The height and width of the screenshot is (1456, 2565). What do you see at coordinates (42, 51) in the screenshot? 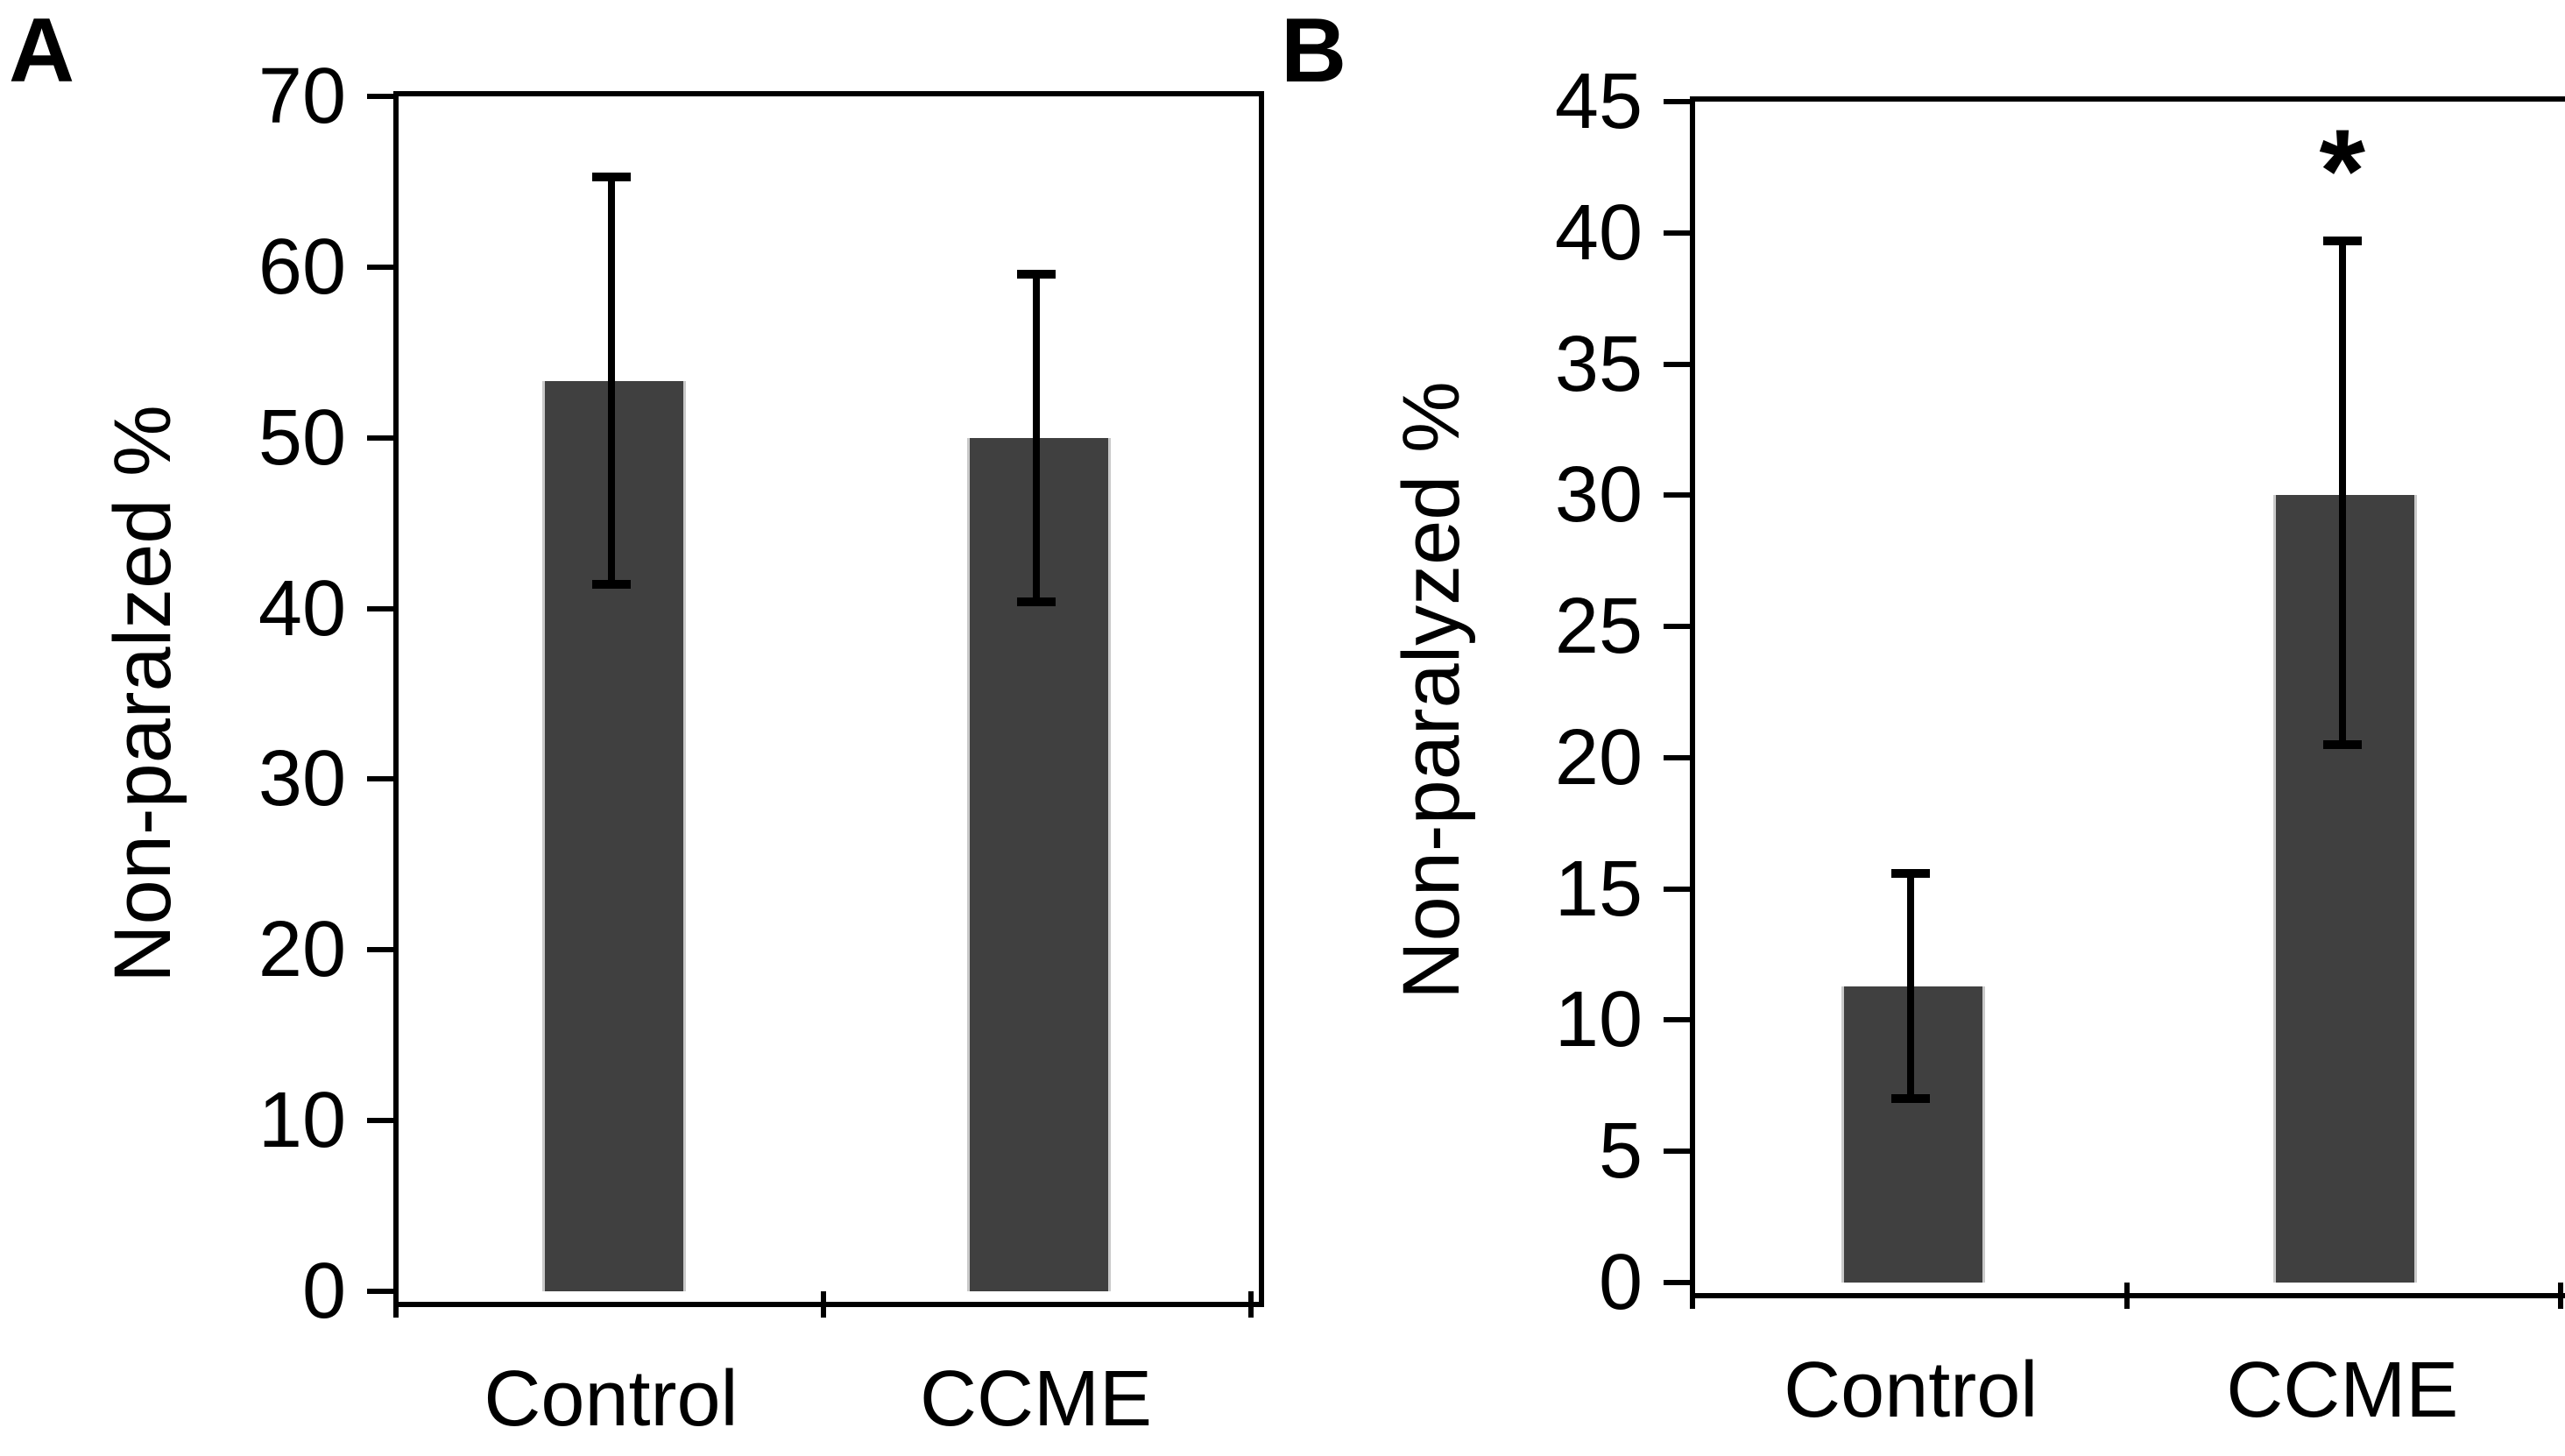
I see `panel-a-letter: A` at bounding box center [42, 51].